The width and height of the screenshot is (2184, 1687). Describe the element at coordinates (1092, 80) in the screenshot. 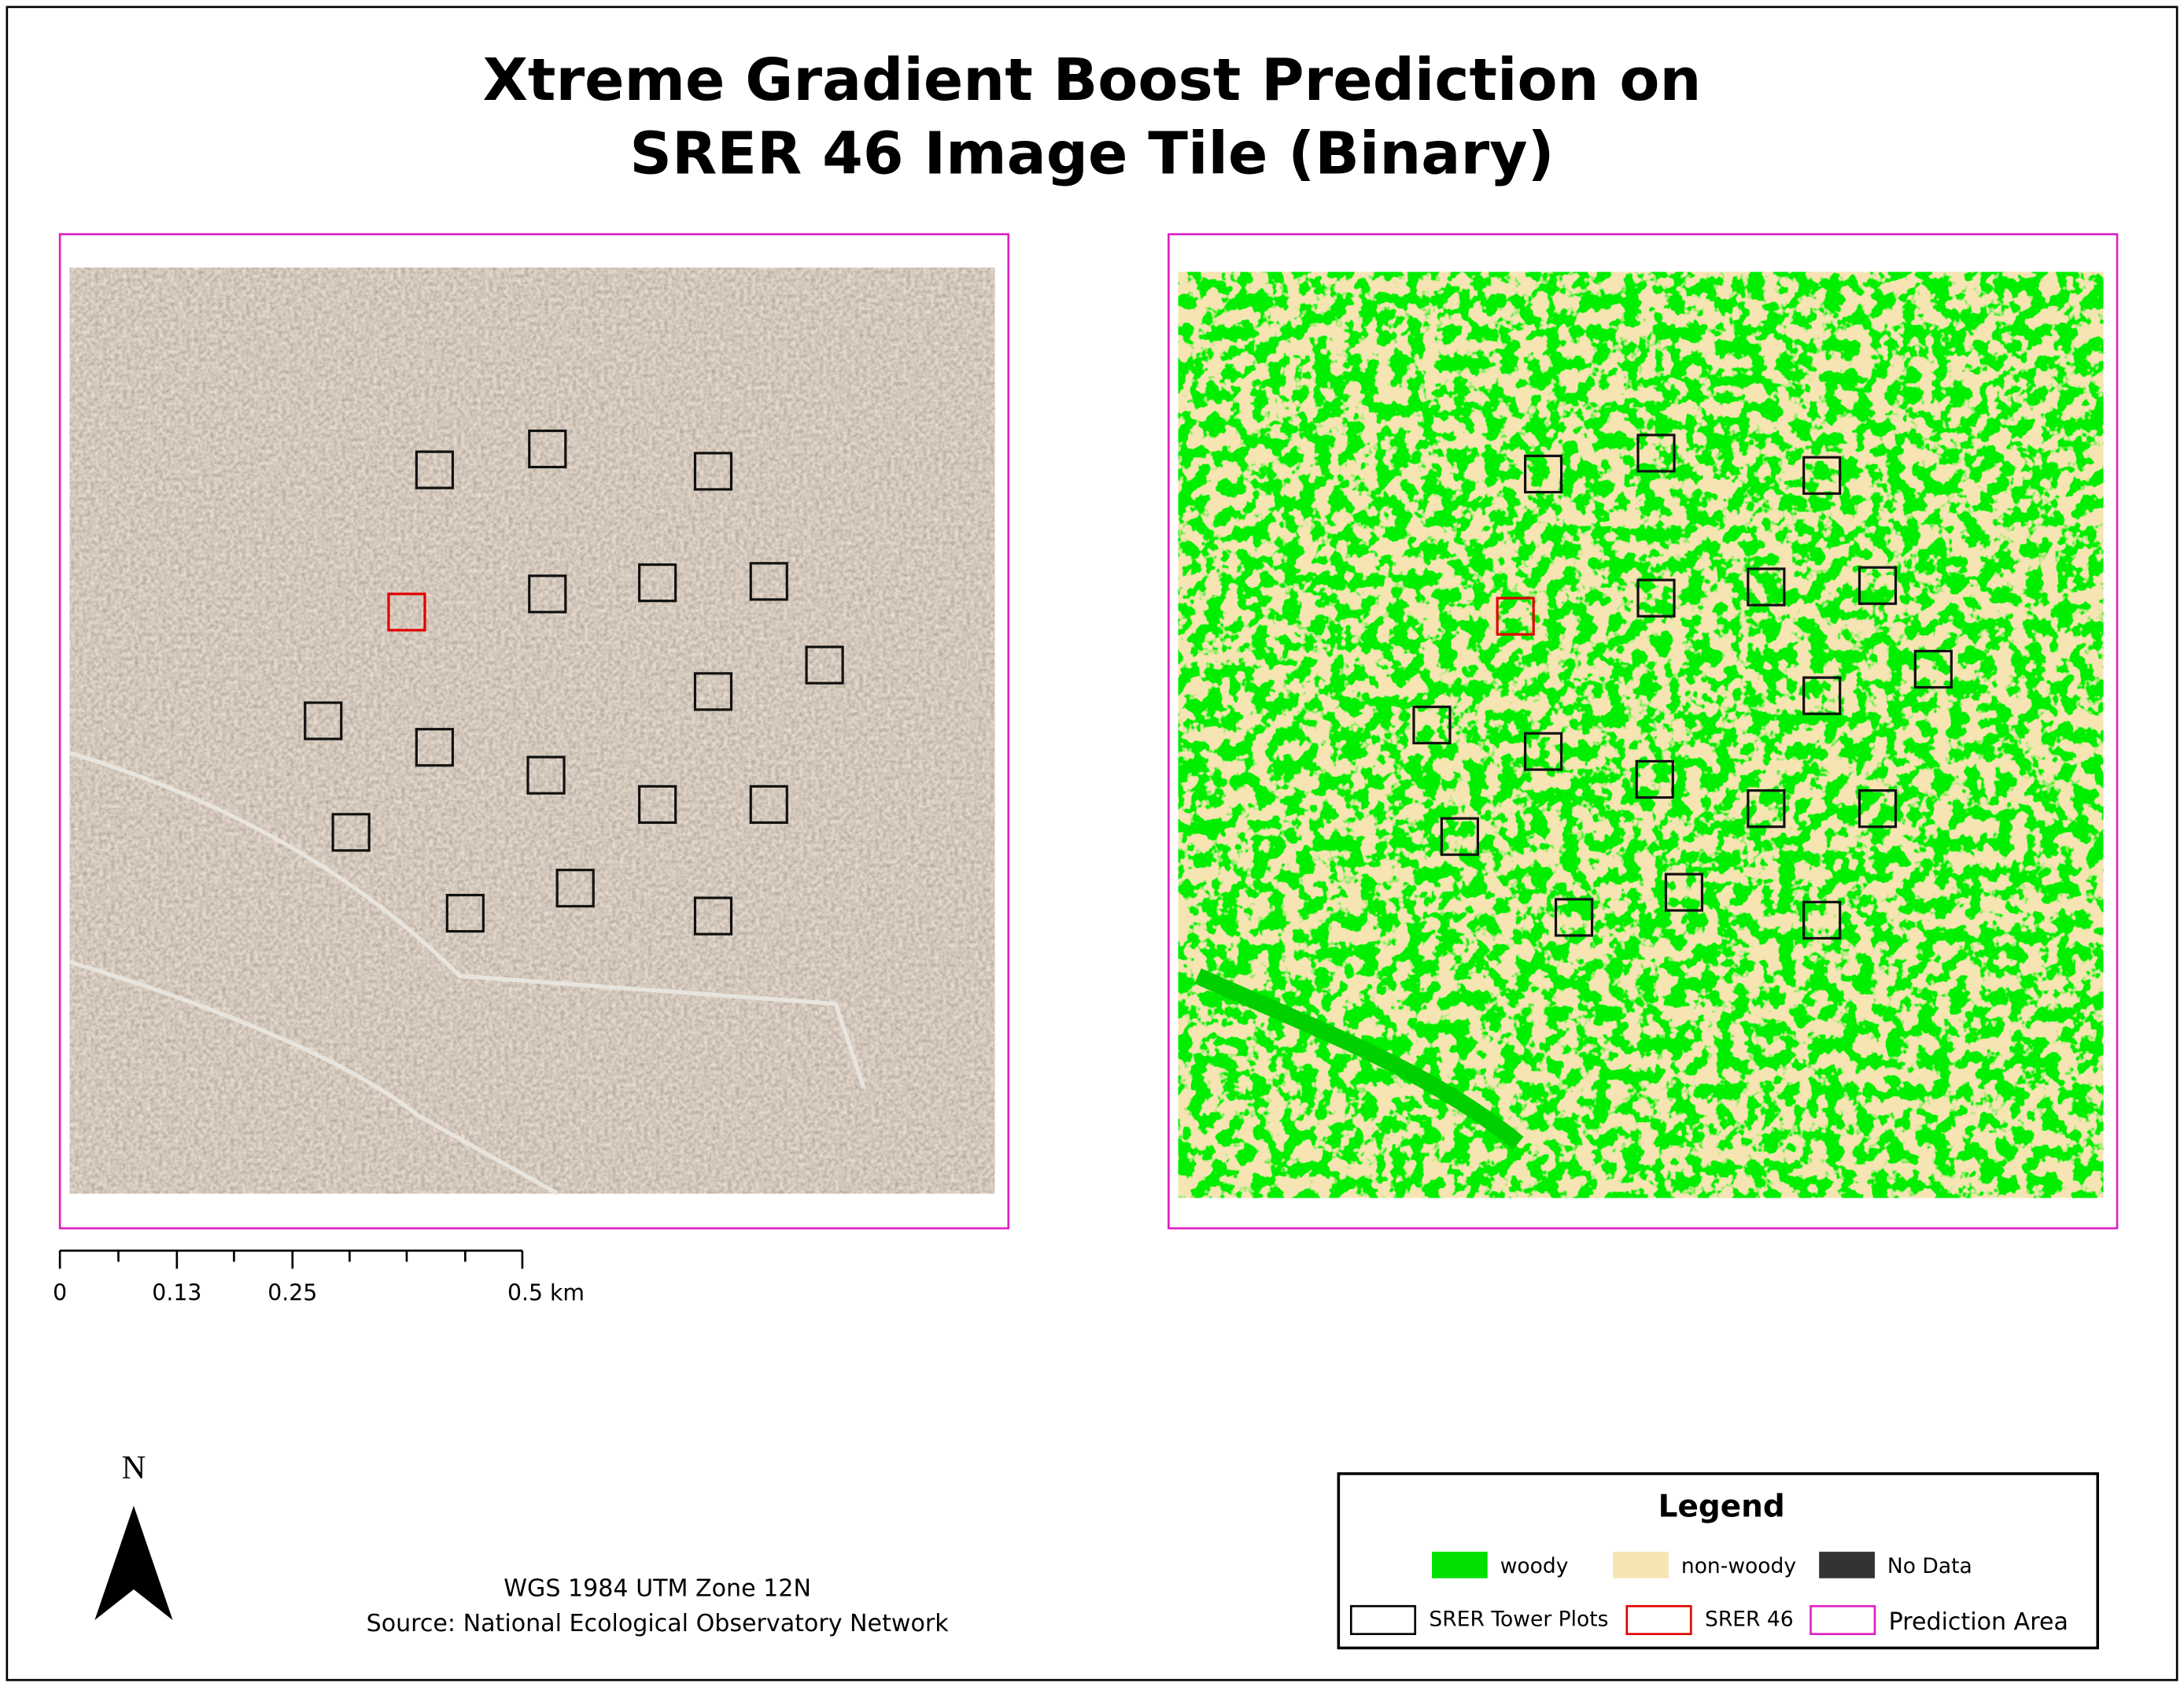

I see `title-line1: Xtreme Gradient Boost Prediction on` at that location.